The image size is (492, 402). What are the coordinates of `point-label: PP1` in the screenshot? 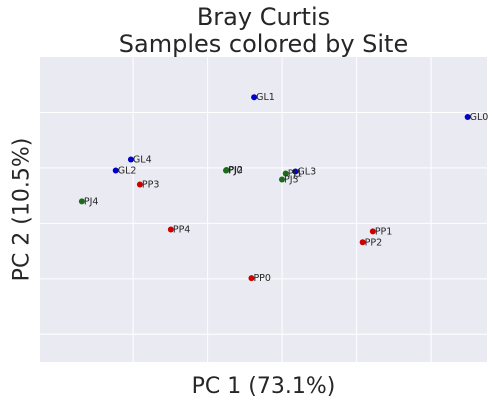 It's located at (384, 231).